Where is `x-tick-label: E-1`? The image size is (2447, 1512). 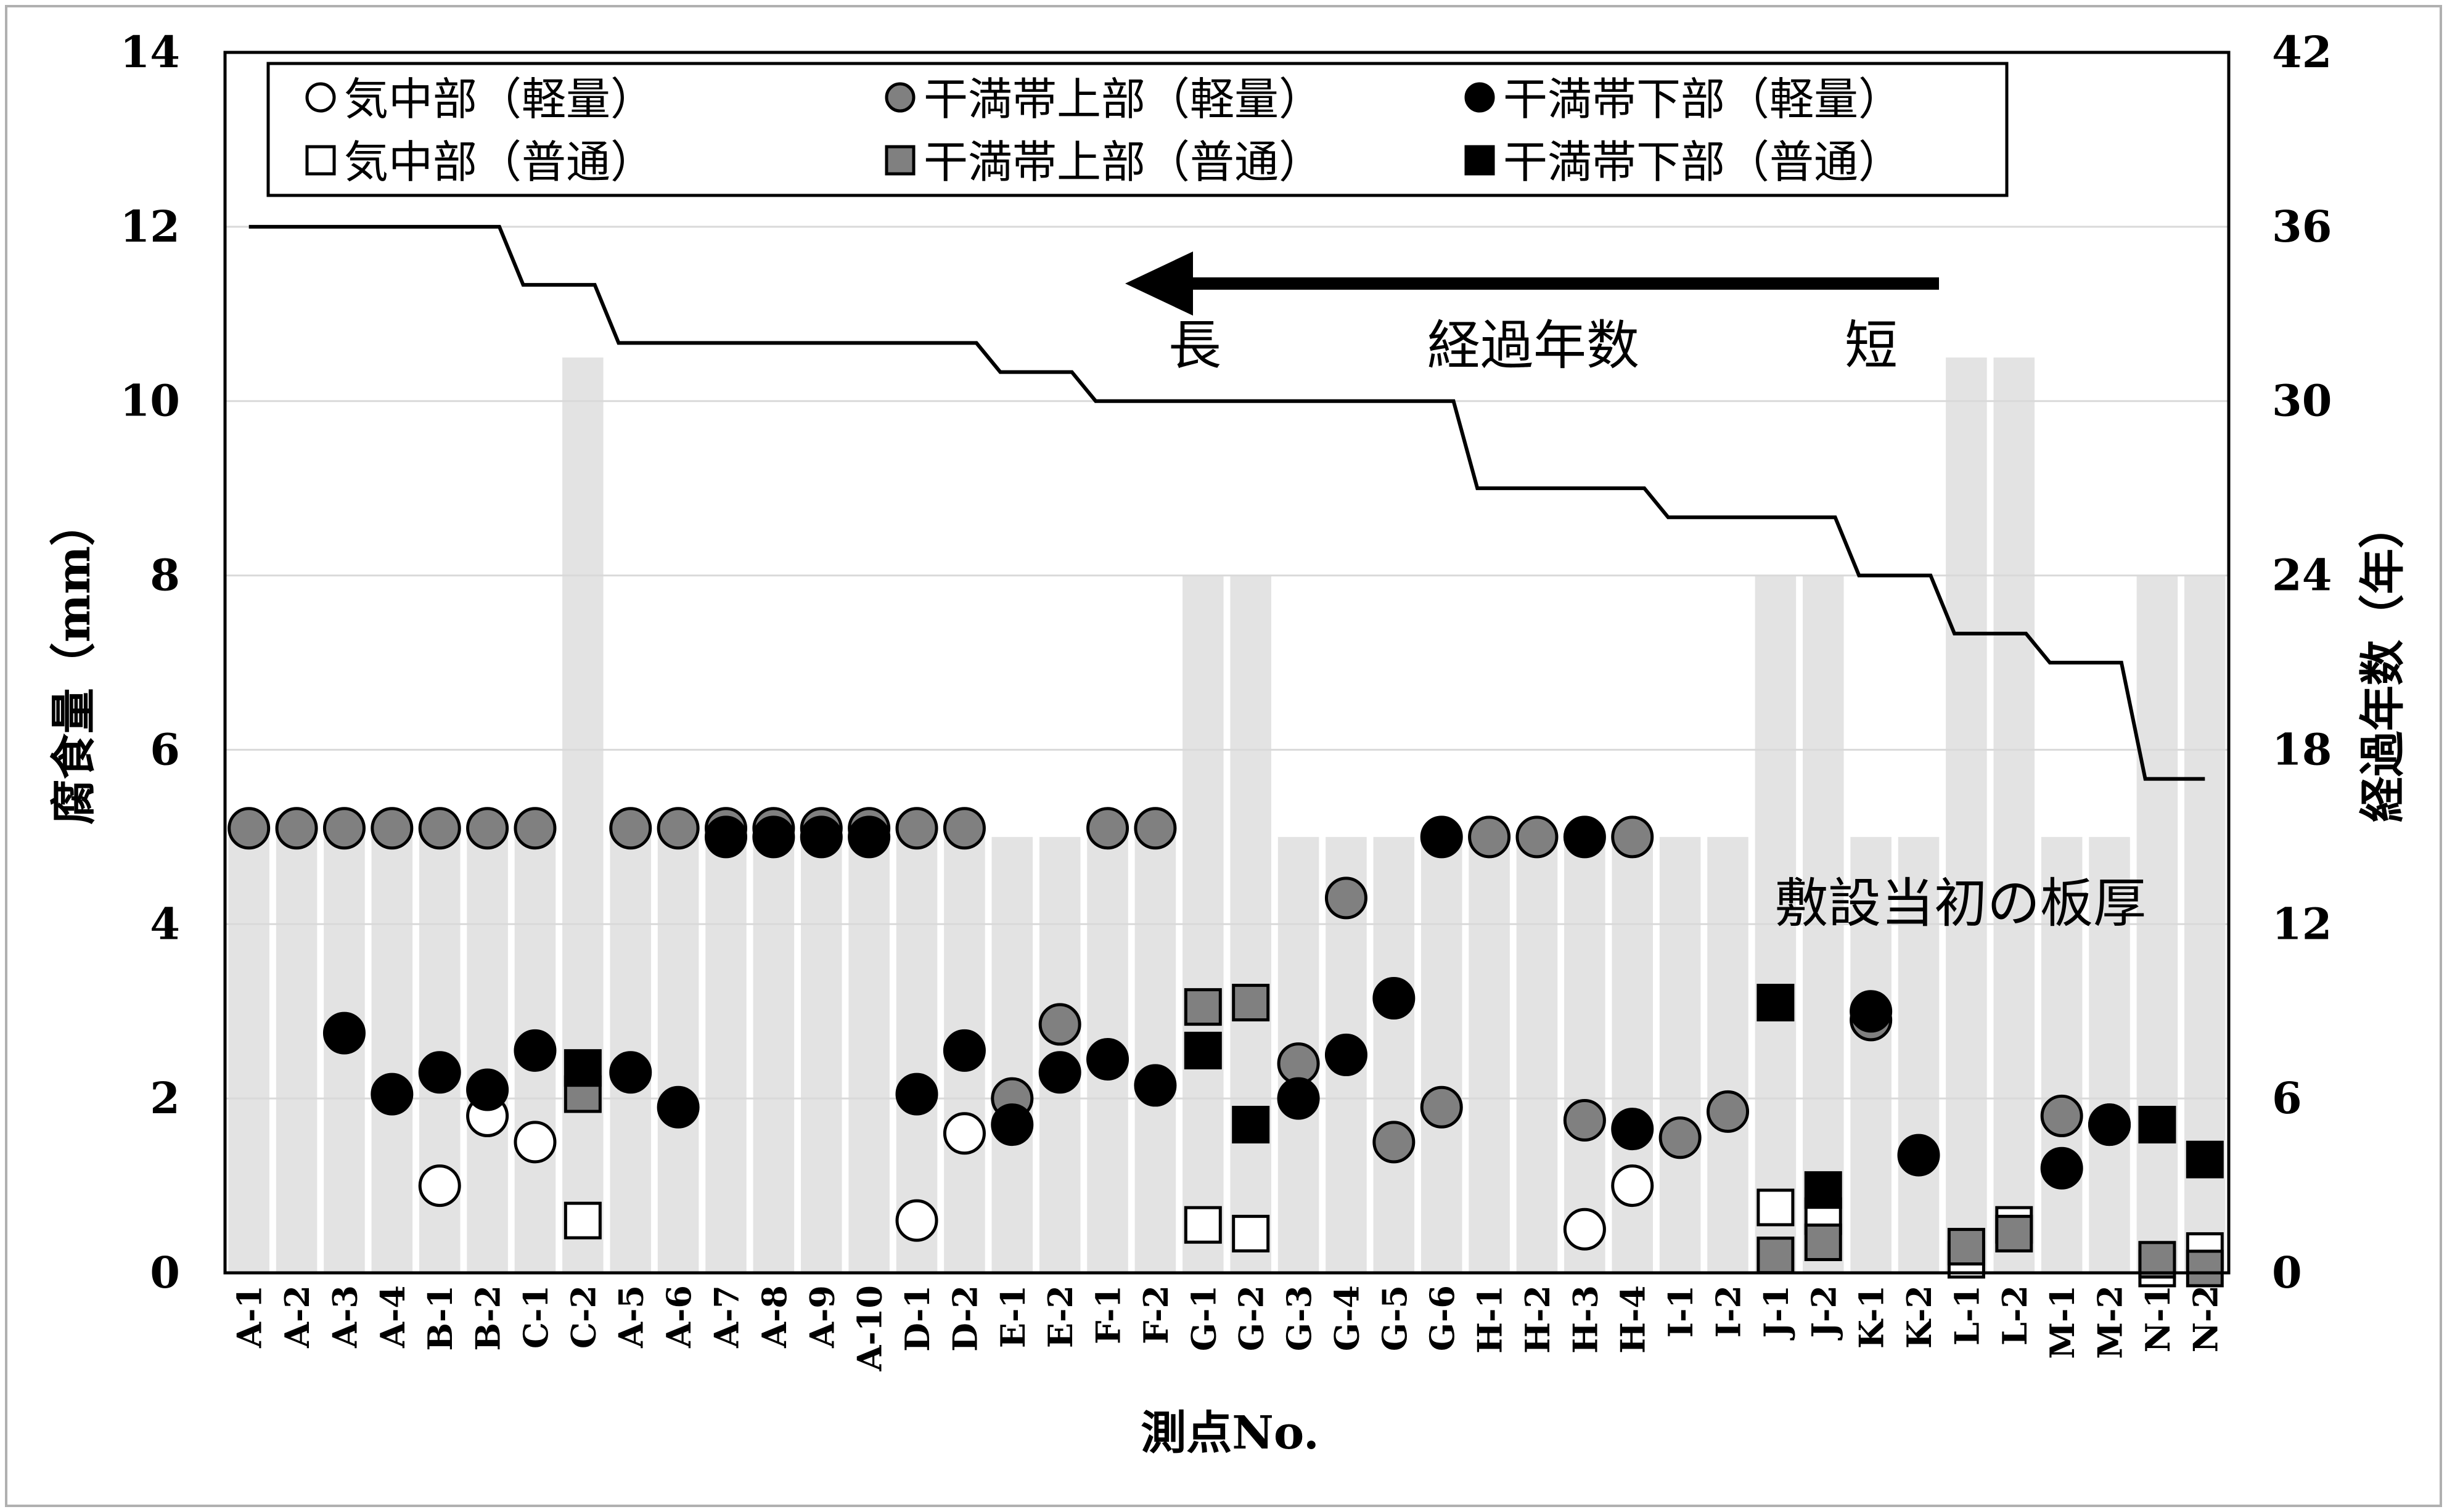
x-tick-label: E-1 is located at coordinates (1013, 1317).